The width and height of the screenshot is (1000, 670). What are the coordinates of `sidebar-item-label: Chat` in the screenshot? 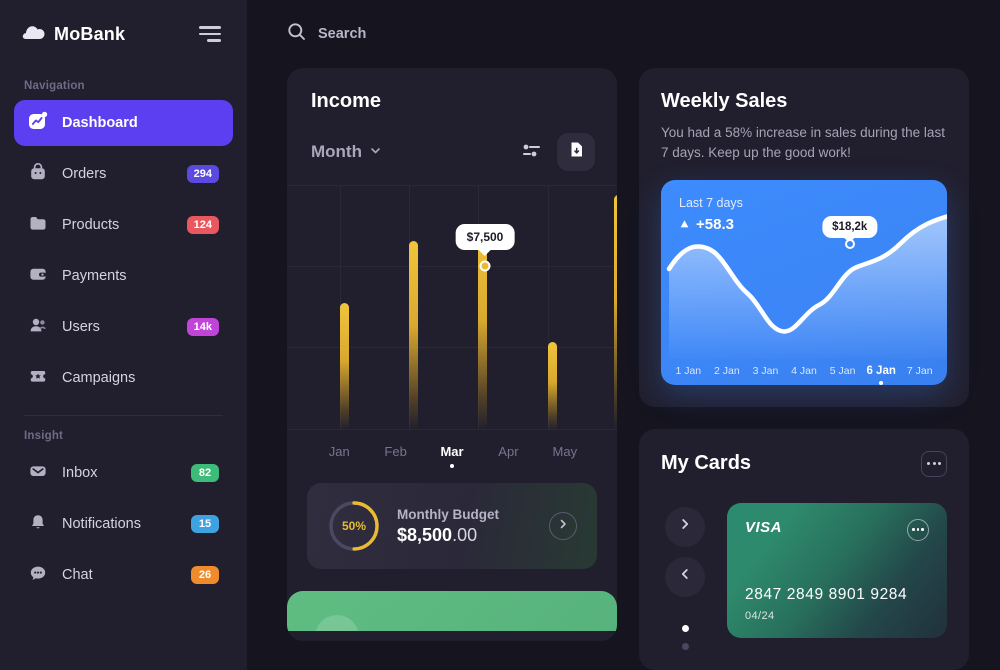 It's located at (77, 575).